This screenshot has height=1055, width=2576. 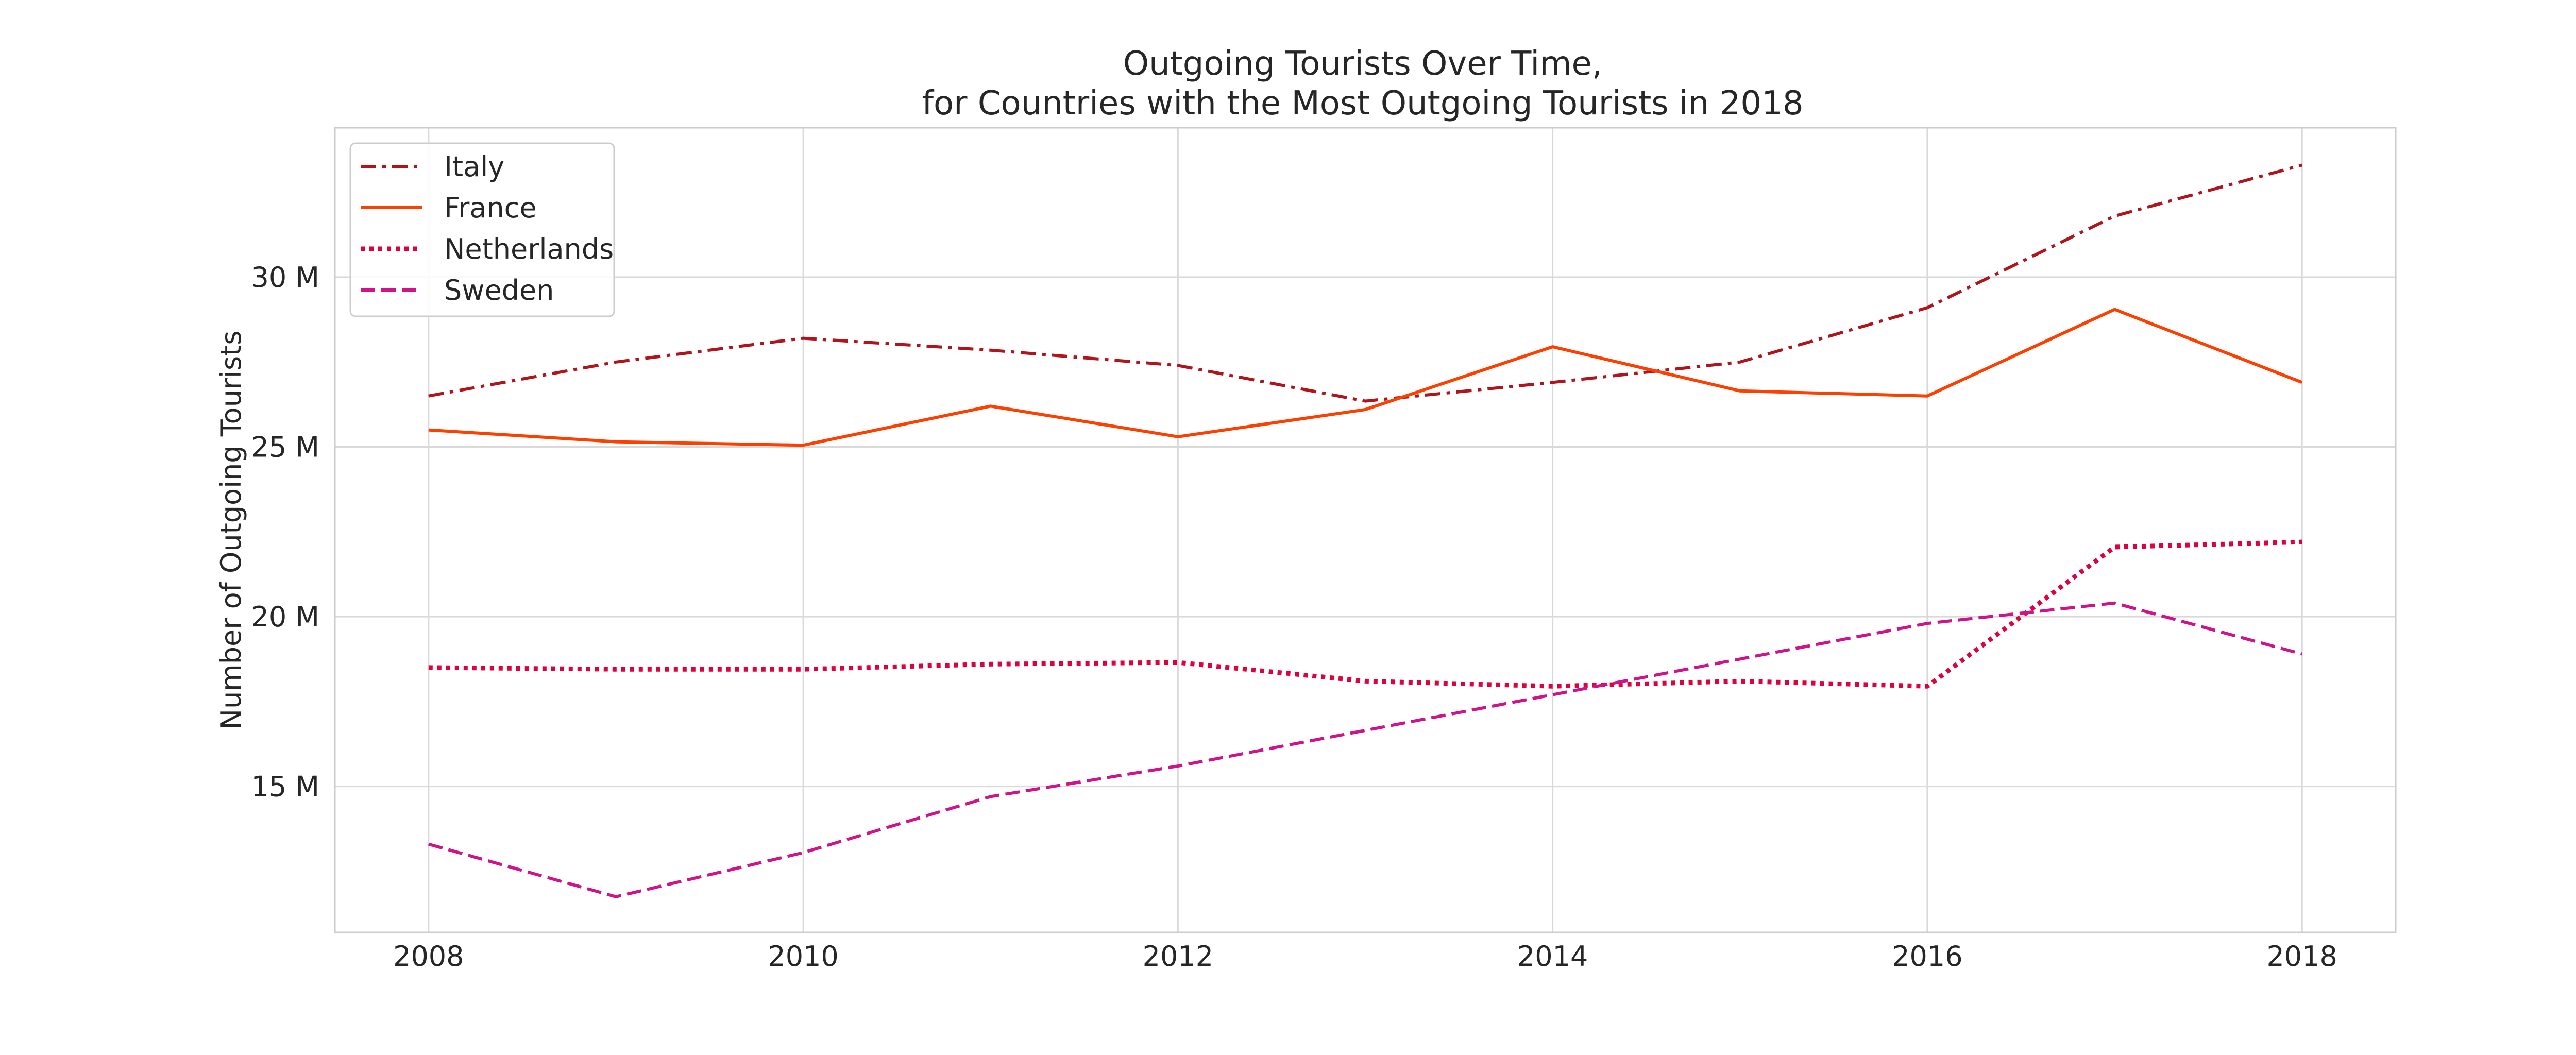 What do you see at coordinates (490, 208) in the screenshot?
I see `legend-label-france: France` at bounding box center [490, 208].